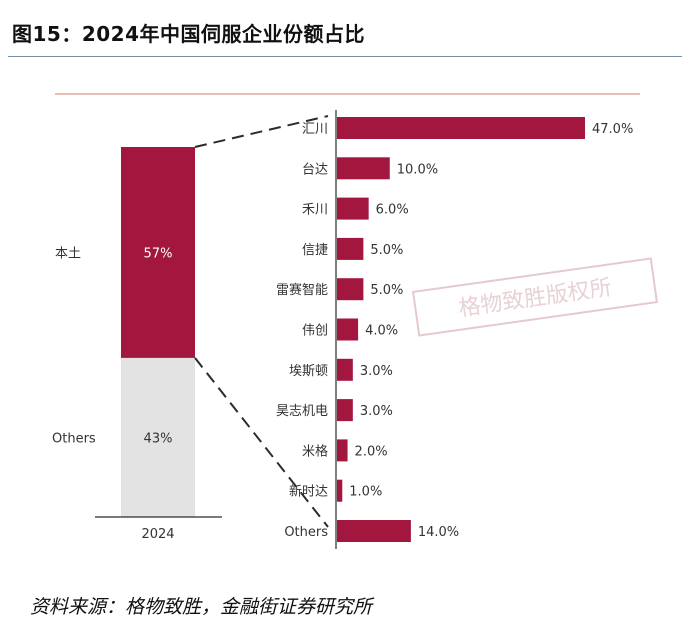 This screenshot has height=639, width=690. I want to click on stack-value-label: 43%, so click(158, 438).